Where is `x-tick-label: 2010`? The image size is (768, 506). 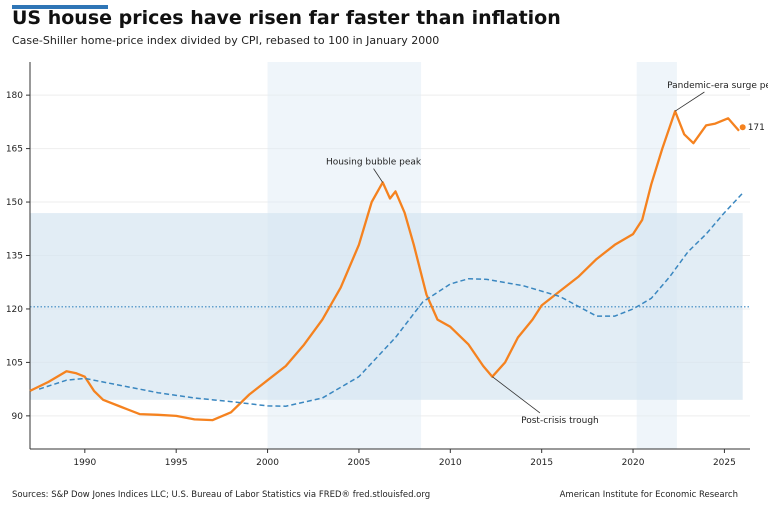 x-tick-label: 2010 is located at coordinates (450, 463).